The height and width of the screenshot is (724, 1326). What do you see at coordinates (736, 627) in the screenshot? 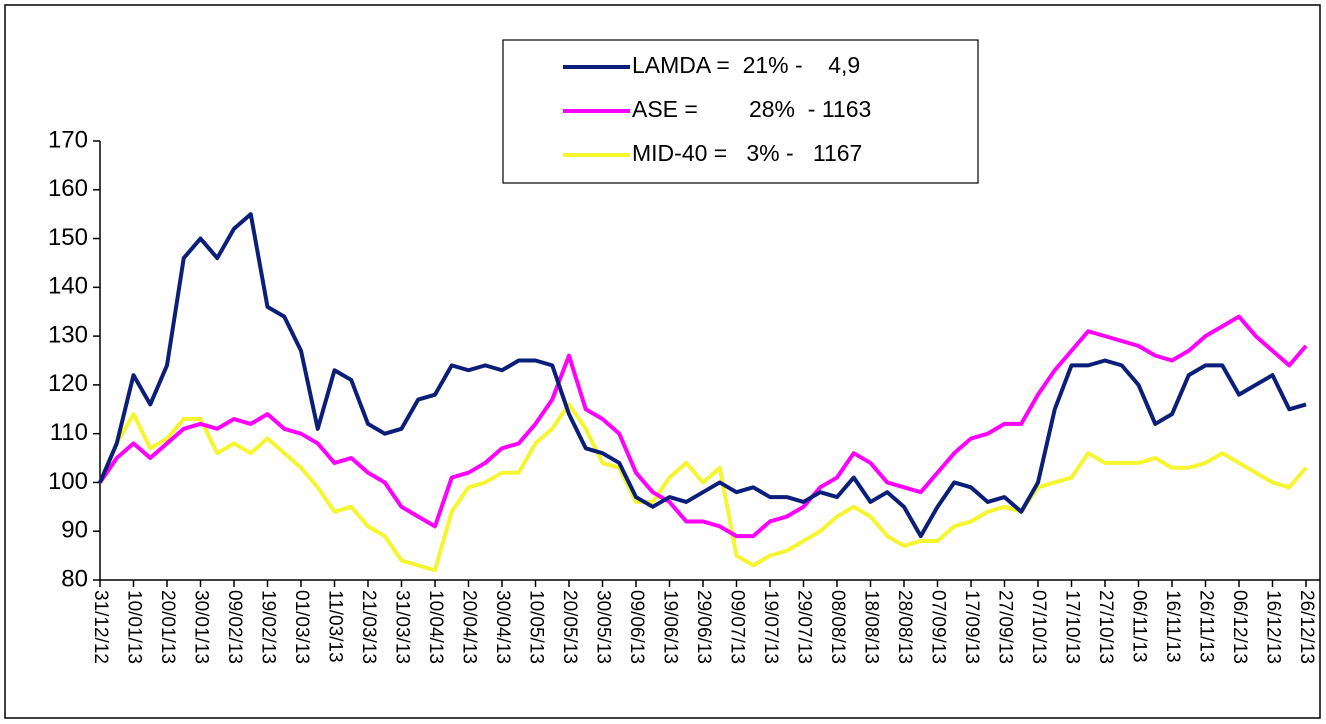
I see `x-tick-label: 09/07/13` at bounding box center [736, 627].